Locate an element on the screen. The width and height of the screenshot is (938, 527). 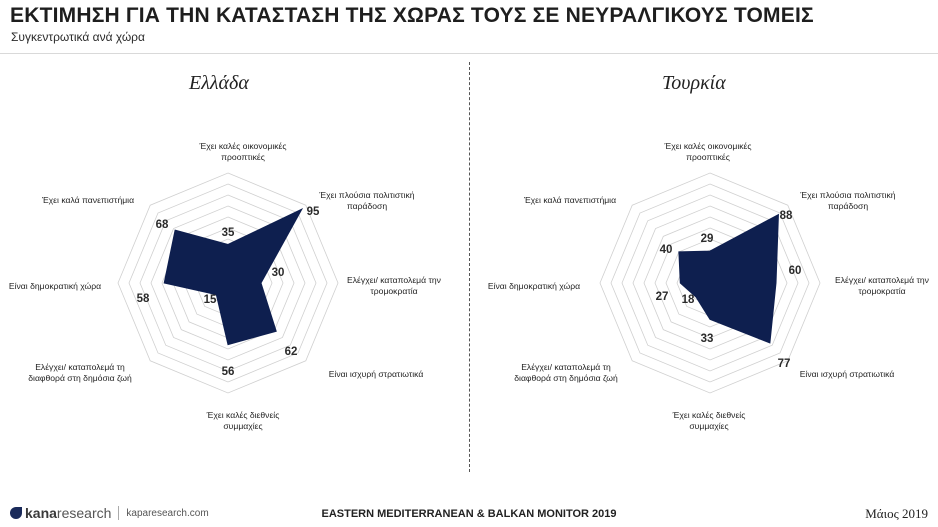
data-label: 60 is located at coordinates (795, 271).